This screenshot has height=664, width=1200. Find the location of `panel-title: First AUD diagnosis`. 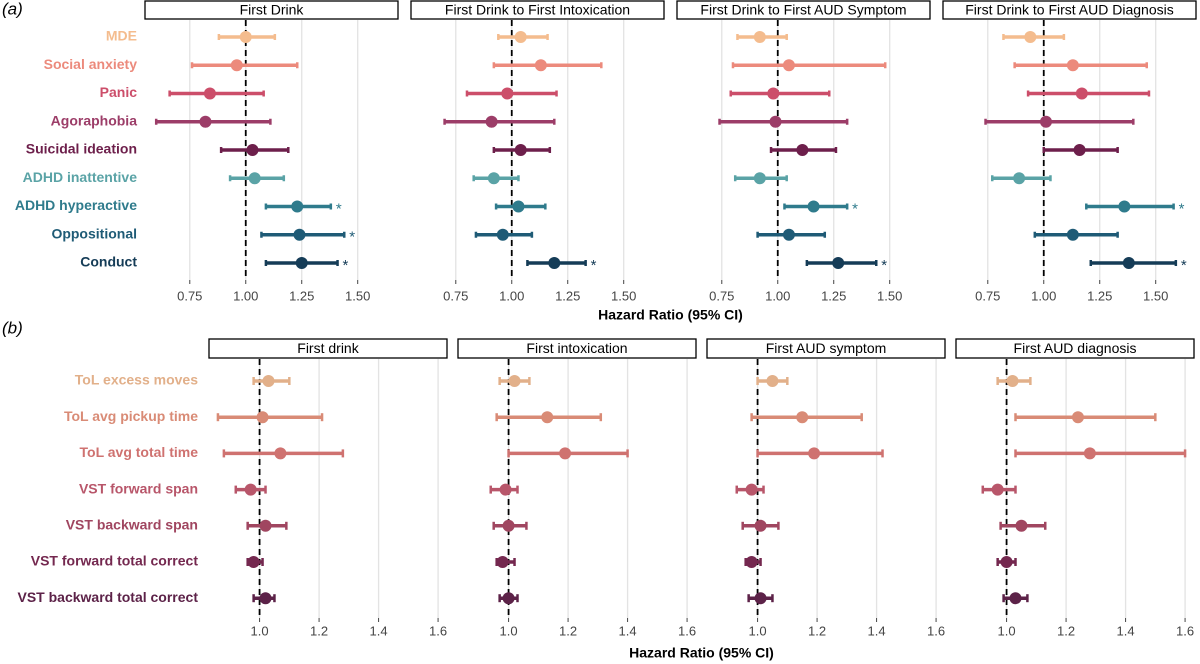

panel-title: First AUD diagnosis is located at coordinates (1075, 348).